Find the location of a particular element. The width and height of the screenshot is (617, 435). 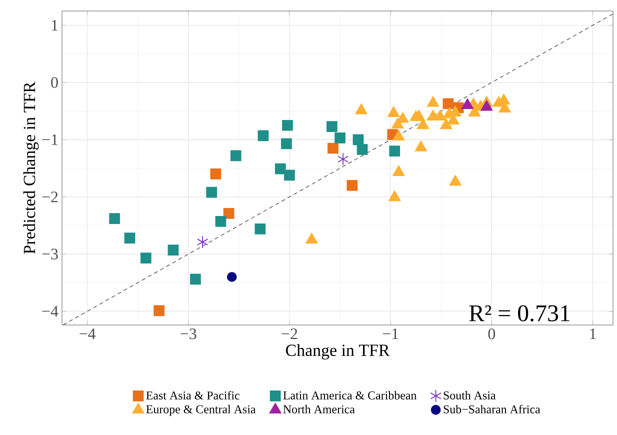

x-tick-label: −1 is located at coordinates (390, 334).